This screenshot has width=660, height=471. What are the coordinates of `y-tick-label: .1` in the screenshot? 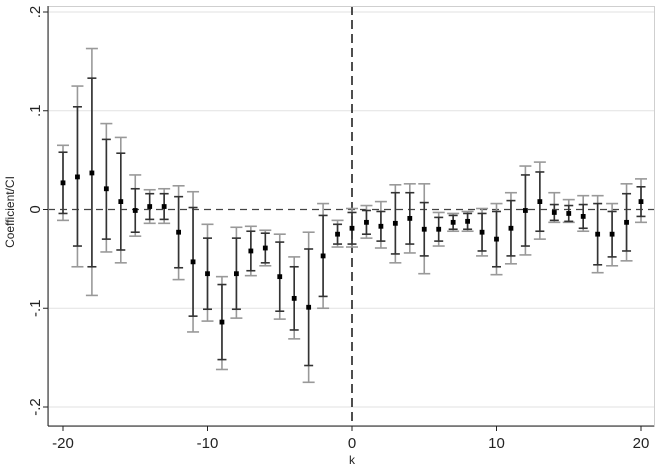 It's located at (35, 110).